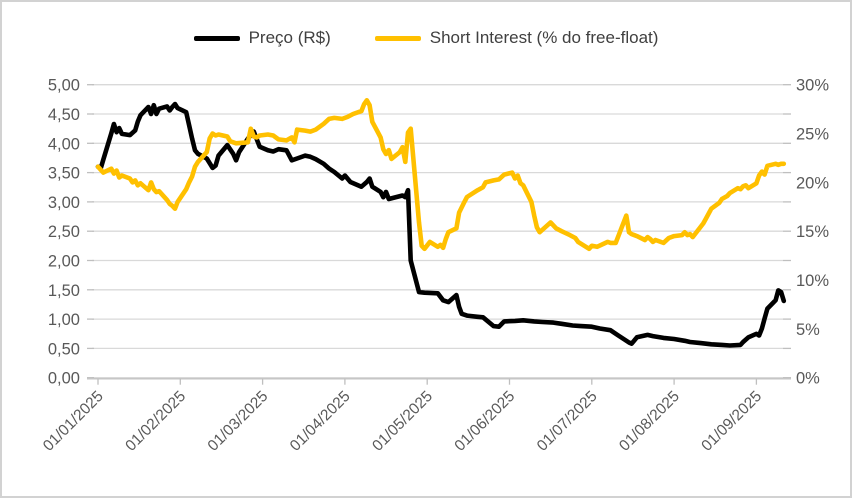 The width and height of the screenshot is (852, 498). Describe the element at coordinates (484, 421) in the screenshot. I see `x-axis-label: 01/06/2025` at that location.